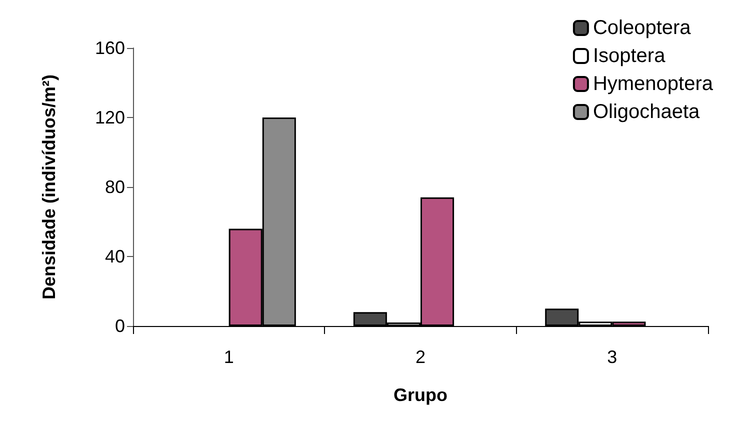 Image resolution: width=731 pixels, height=433 pixels. Describe the element at coordinates (109, 118) in the screenshot. I see `y-tick-label: 120` at that location.